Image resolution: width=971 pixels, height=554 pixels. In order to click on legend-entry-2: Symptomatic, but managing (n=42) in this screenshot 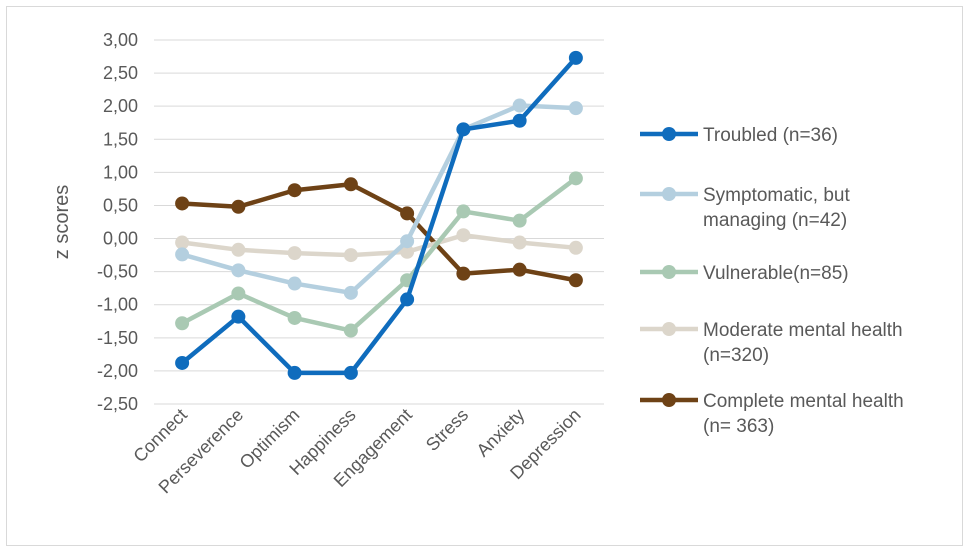, I will do `click(745, 208)`.